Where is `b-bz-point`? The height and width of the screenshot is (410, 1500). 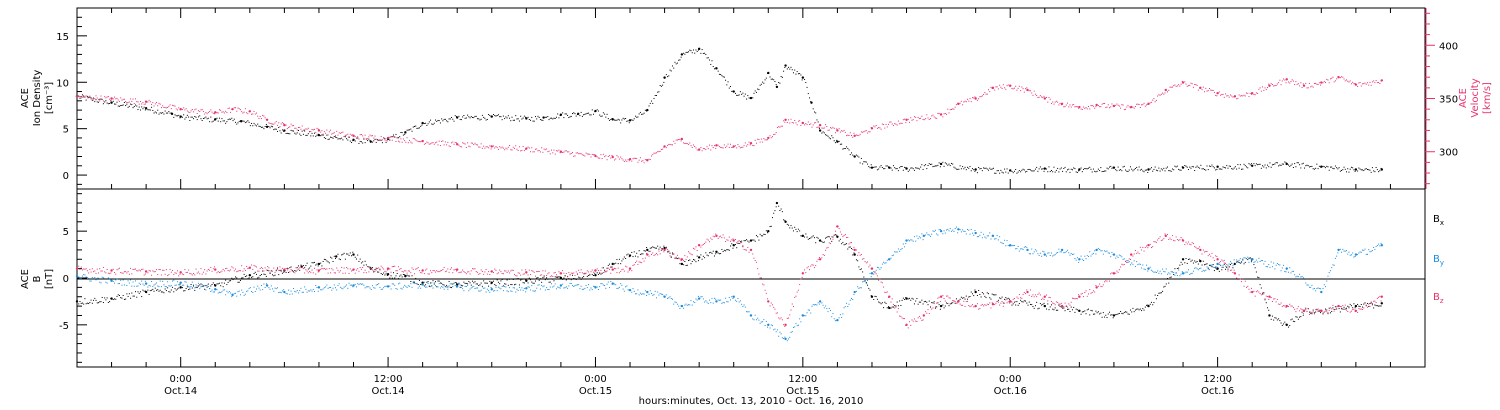 b-bz-point is located at coordinates (284, 269).